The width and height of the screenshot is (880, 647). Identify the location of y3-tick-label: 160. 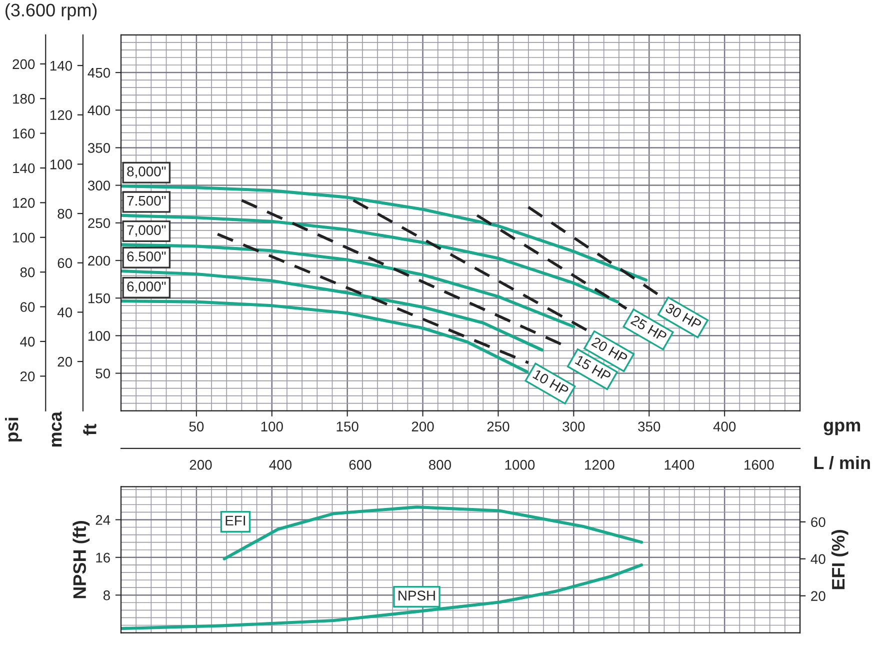
(24, 133).